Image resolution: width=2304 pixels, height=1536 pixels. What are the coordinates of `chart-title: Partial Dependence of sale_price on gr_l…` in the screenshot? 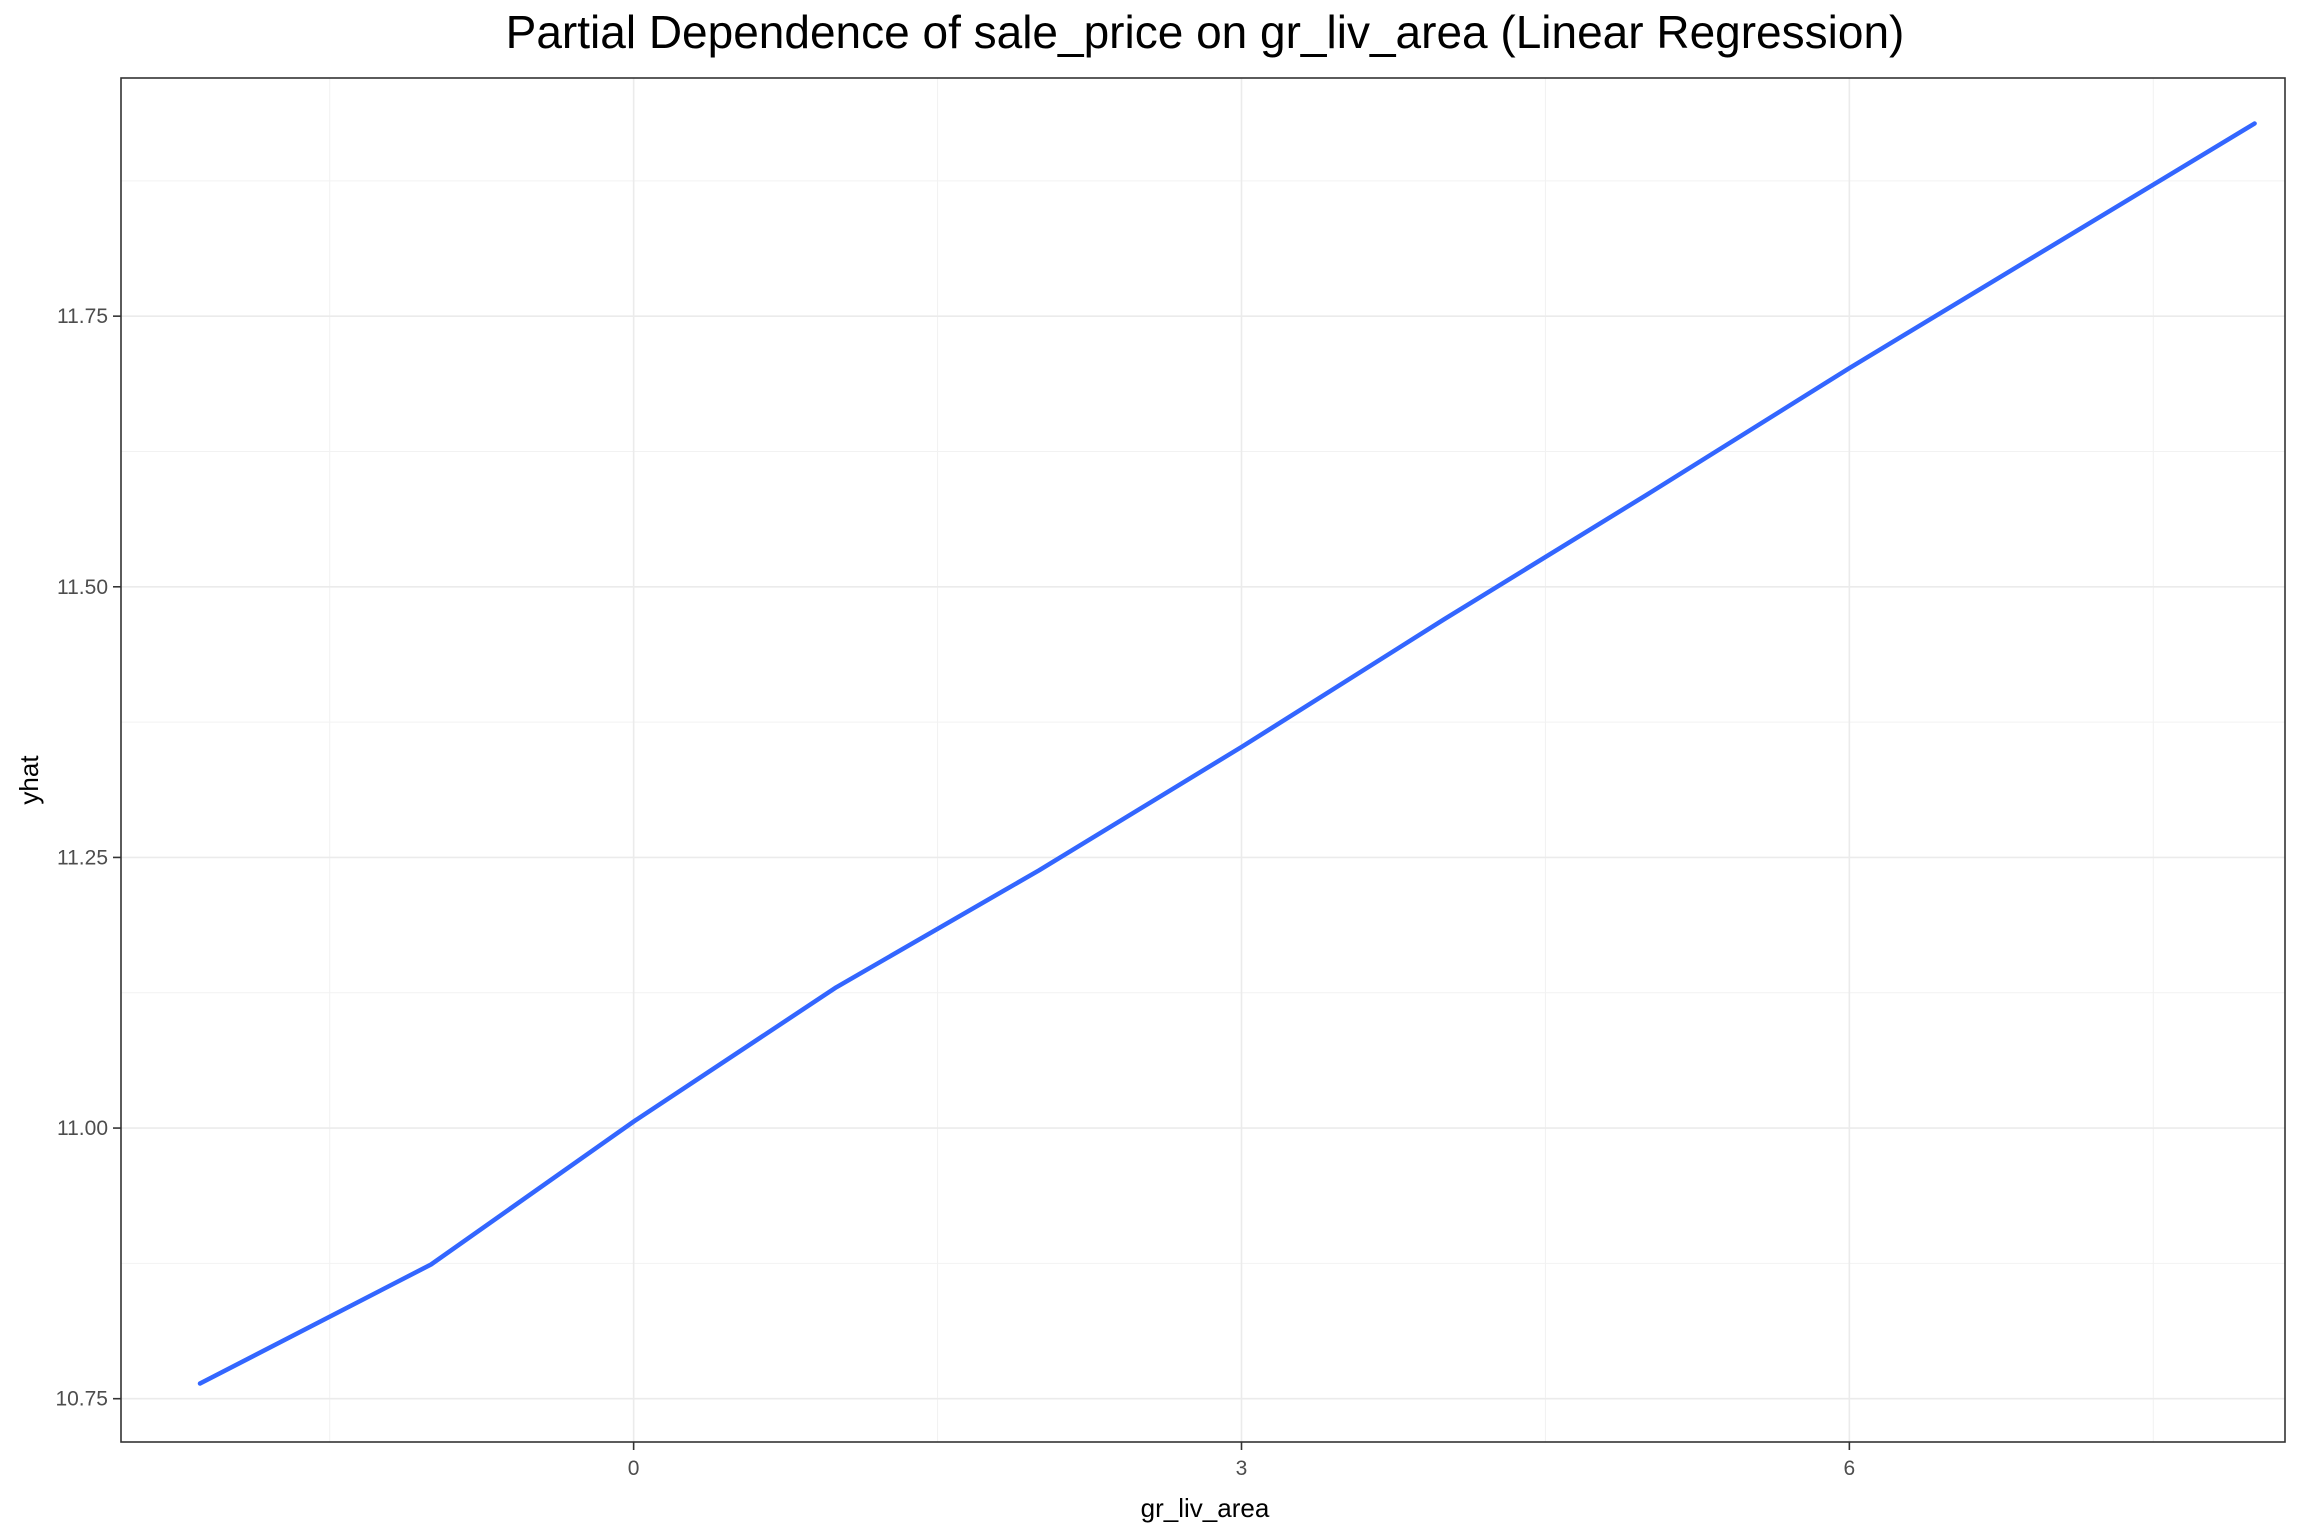 It's located at (1205, 32).